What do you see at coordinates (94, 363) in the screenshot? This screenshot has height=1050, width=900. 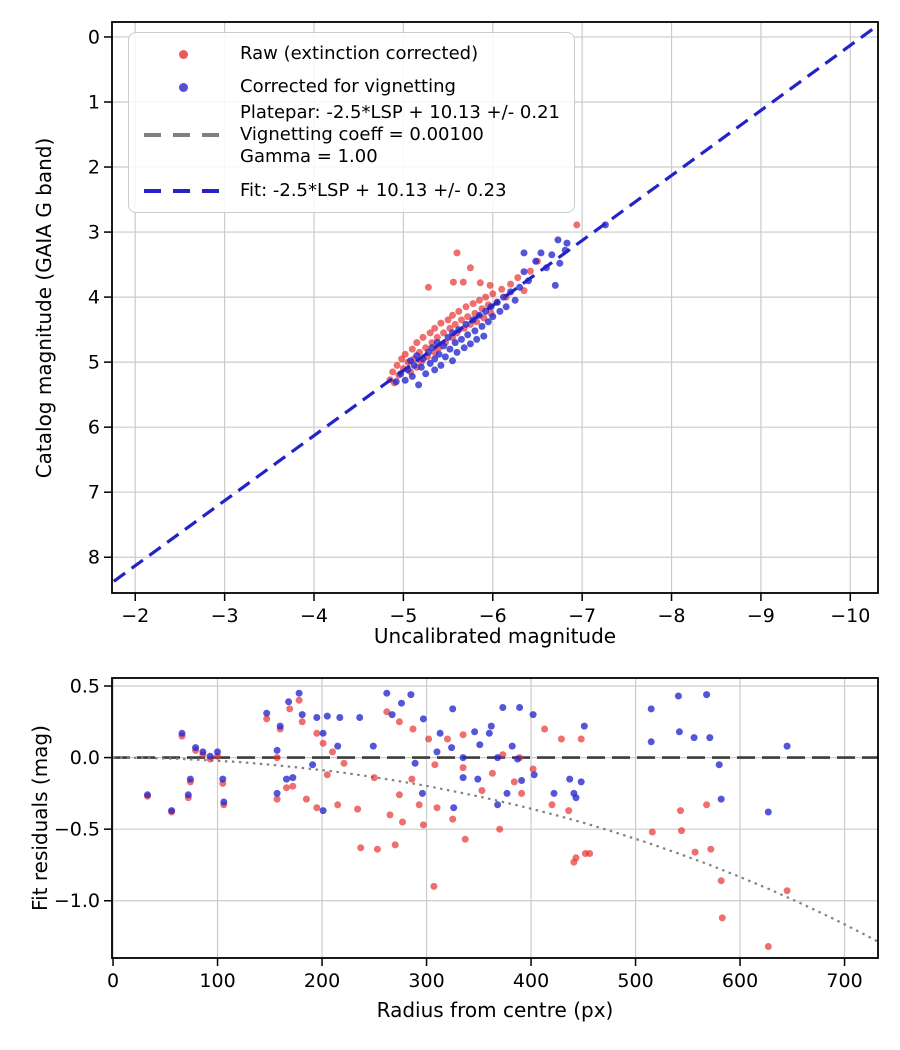 I see `y-tick-label: 5` at bounding box center [94, 363].